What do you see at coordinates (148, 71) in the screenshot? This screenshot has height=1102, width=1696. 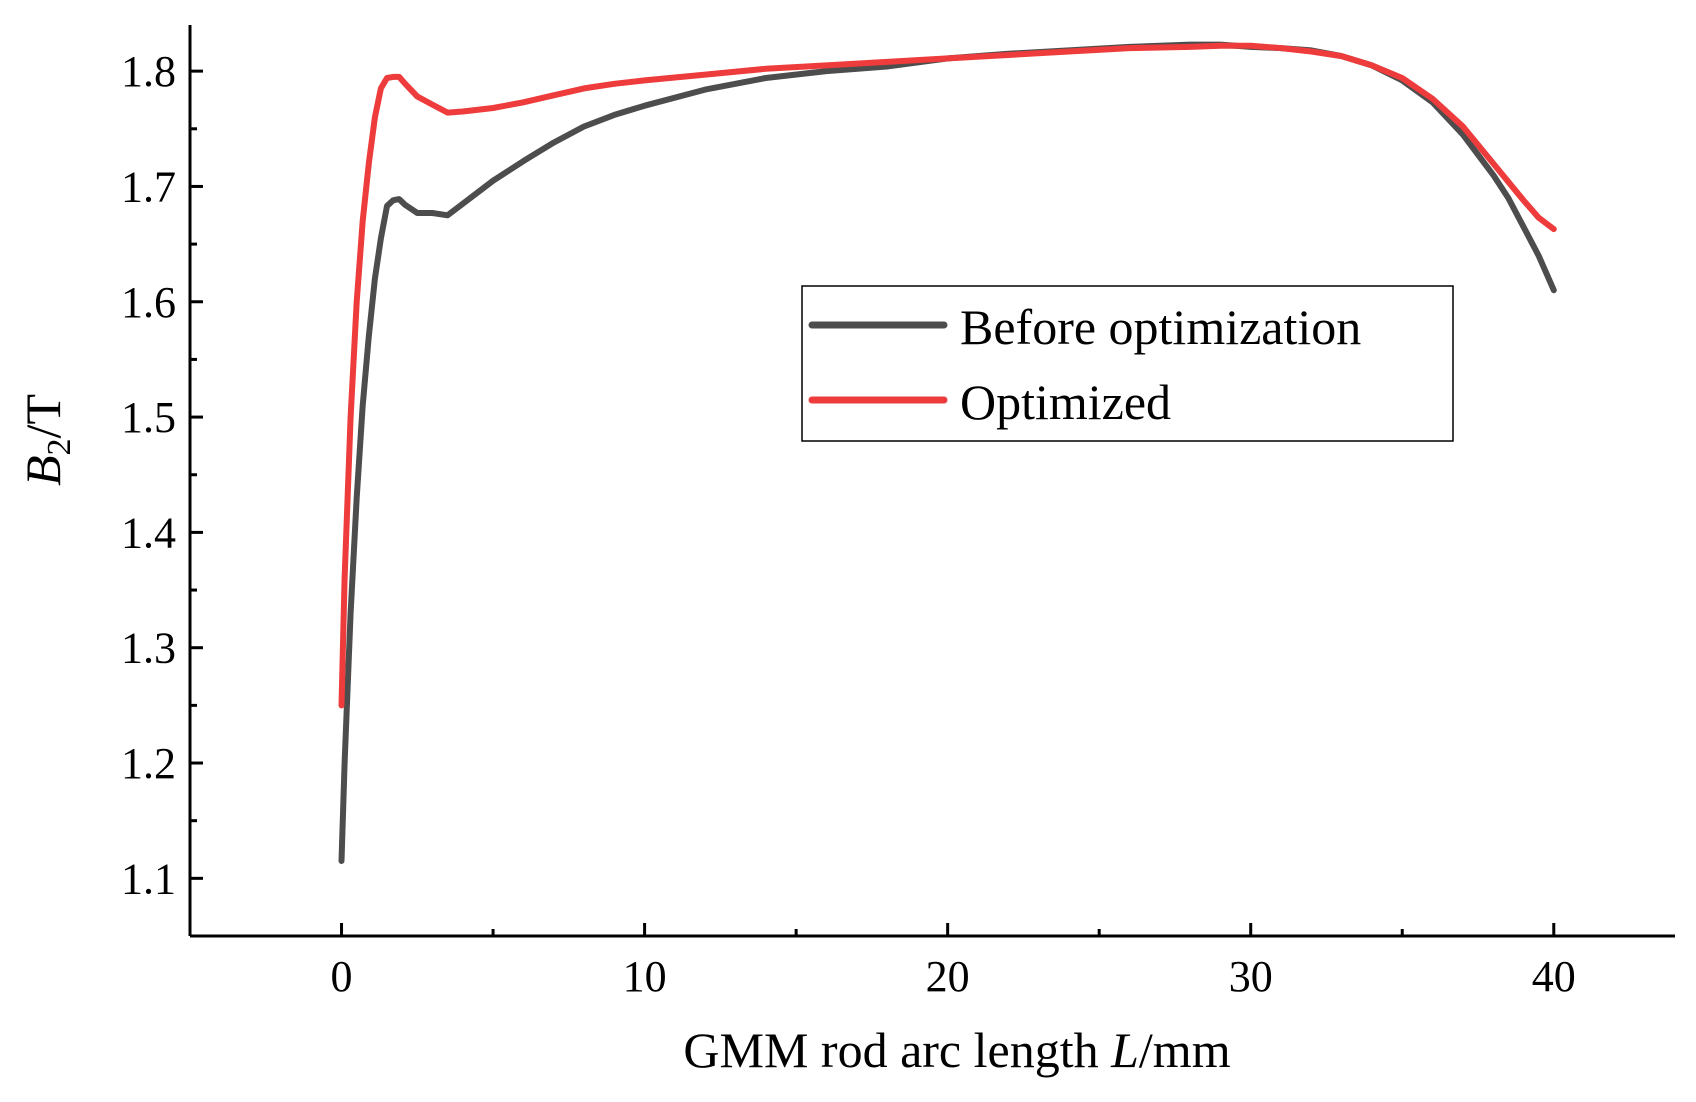 I see `y-tick-label: 1.8` at bounding box center [148, 71].